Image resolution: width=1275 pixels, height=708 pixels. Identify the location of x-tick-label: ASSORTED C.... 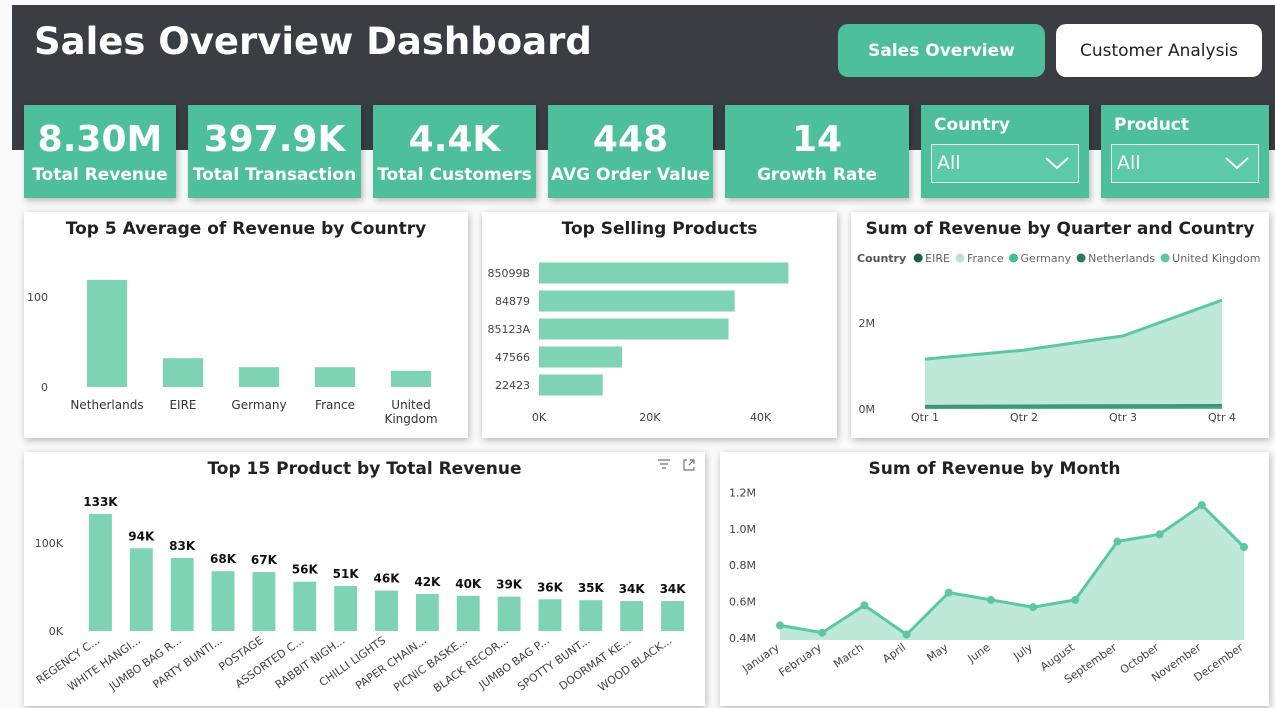
(270, 662).